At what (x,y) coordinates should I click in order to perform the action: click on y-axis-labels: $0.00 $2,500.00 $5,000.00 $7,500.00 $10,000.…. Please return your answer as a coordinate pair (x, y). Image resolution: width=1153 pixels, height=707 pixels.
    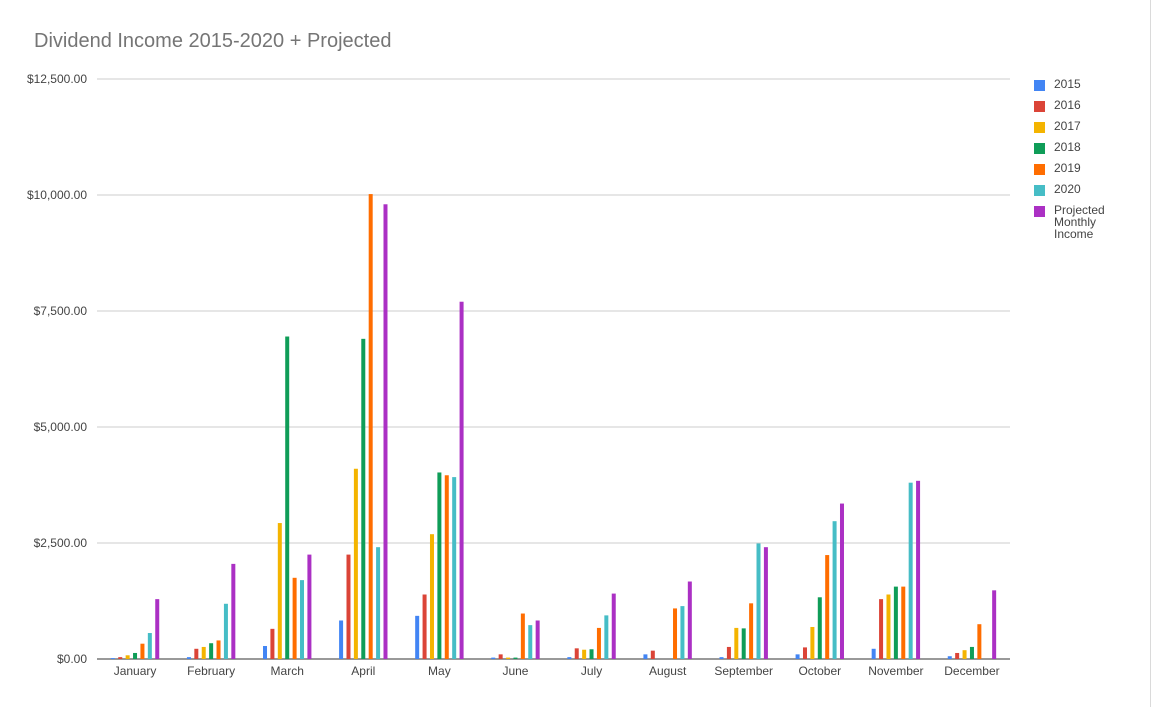
    Looking at the image, I should click on (57, 369).